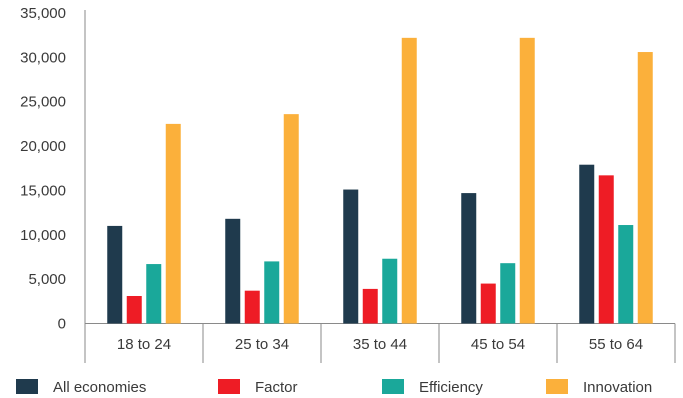 This screenshot has height=398, width=683. Describe the element at coordinates (43, 146) in the screenshot. I see `y-tick-label: 20,000` at that location.